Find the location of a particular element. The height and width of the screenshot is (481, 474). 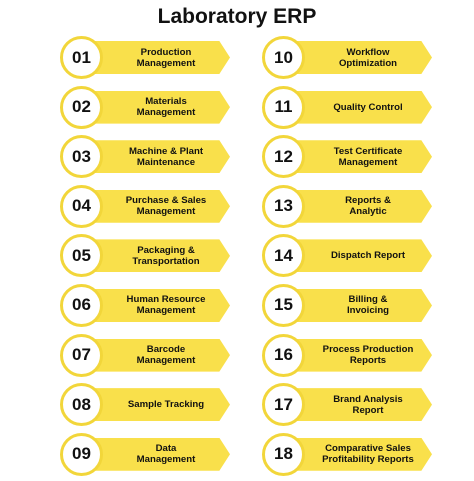

item-number: 11 is located at coordinates (283, 107).